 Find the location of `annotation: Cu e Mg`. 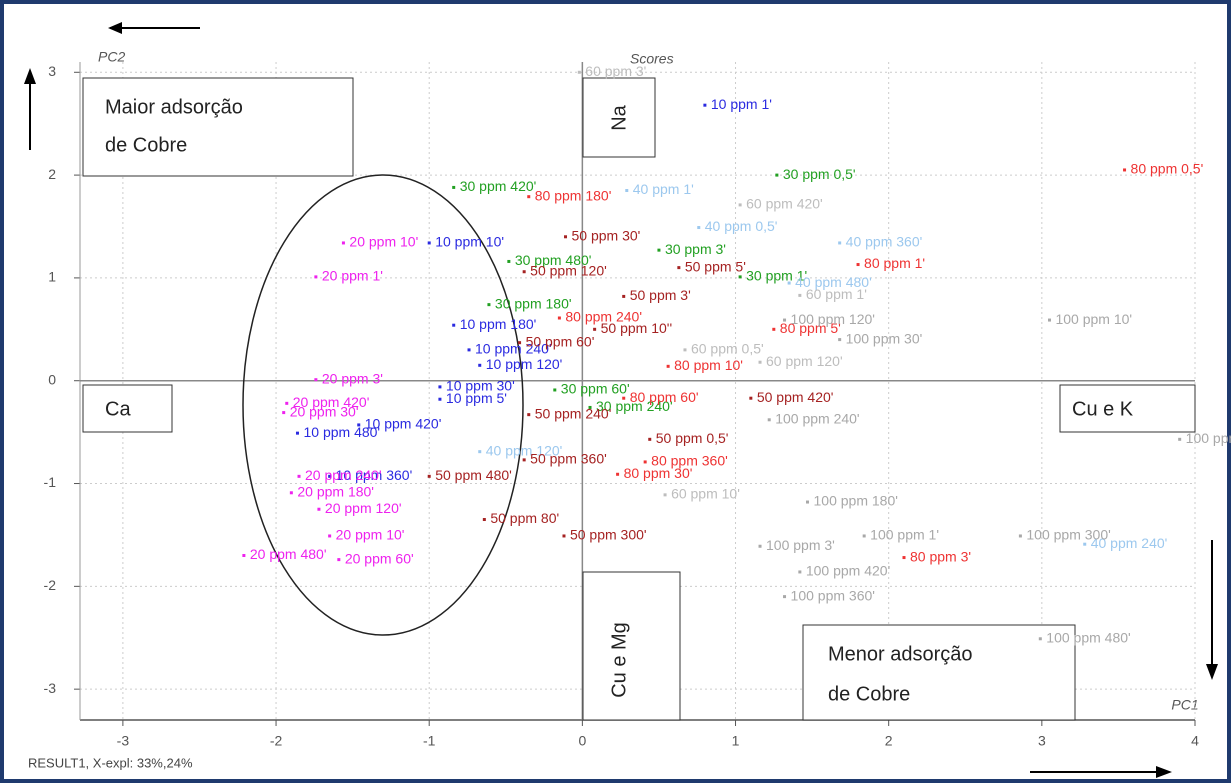

annotation: Cu e Mg is located at coordinates (619, 660).